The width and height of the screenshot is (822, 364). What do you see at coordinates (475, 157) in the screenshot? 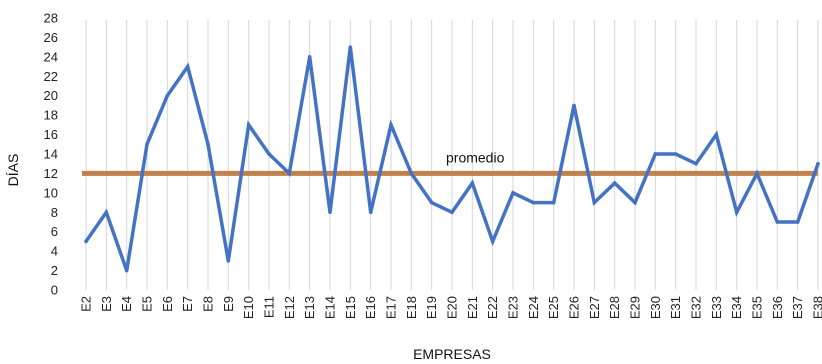
I see `average-label: promedio` at bounding box center [475, 157].